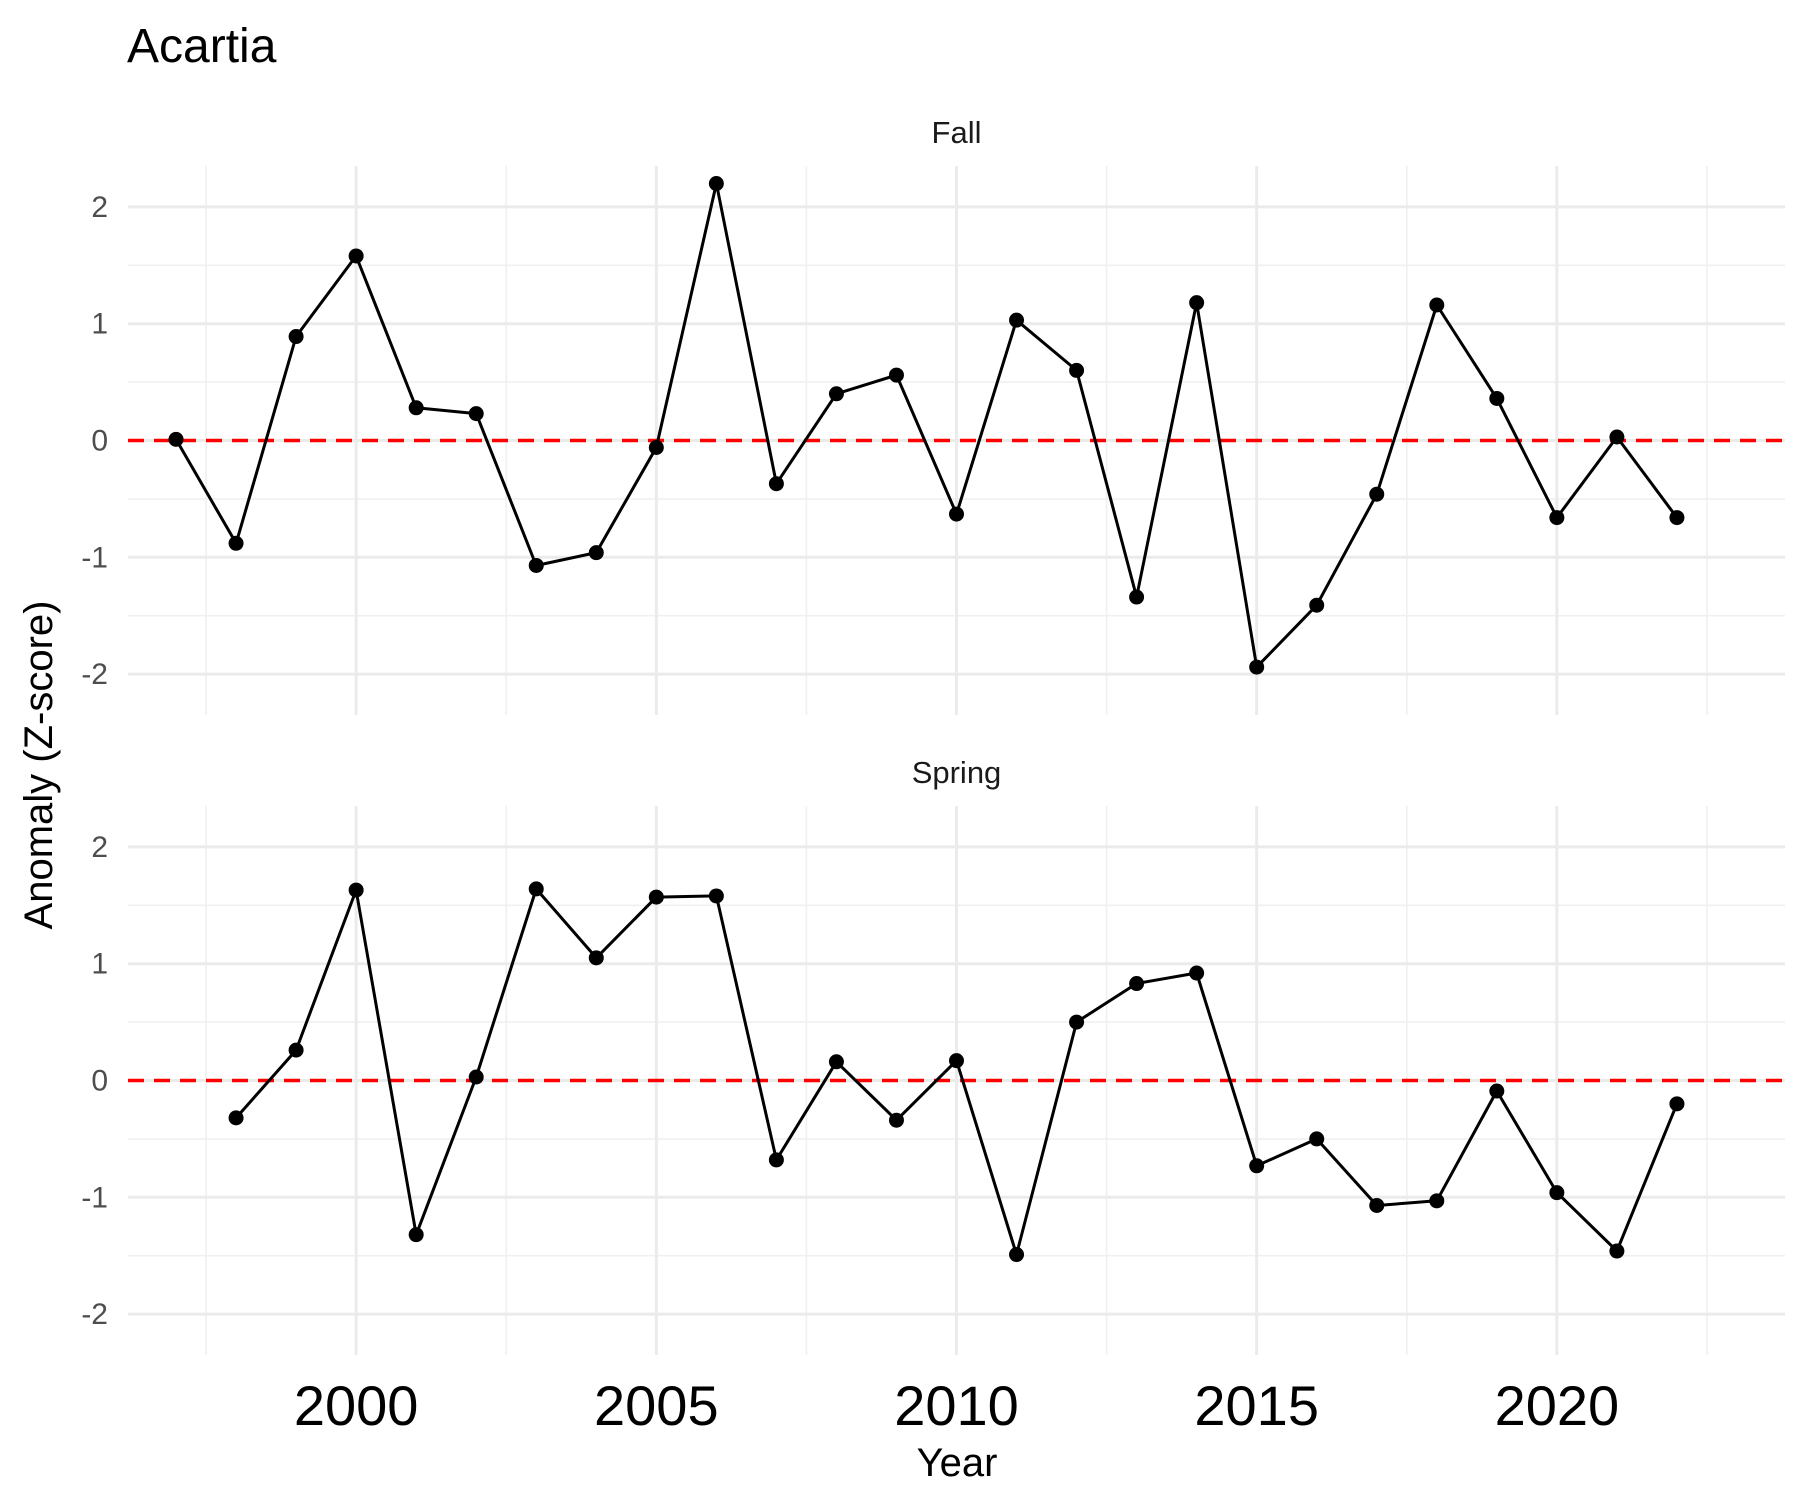 The width and height of the screenshot is (1800, 1500). Describe the element at coordinates (39, 765) in the screenshot. I see `y-axis-title: Anomaly (Z-score)` at that location.